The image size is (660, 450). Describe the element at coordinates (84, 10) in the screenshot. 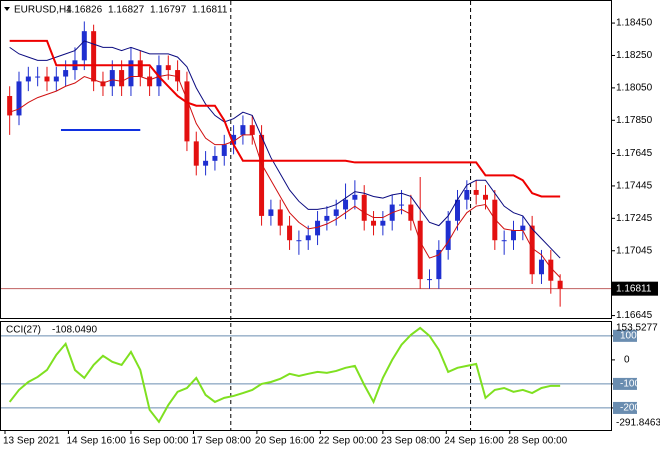

I see `quote-value: 1.16826` at that location.